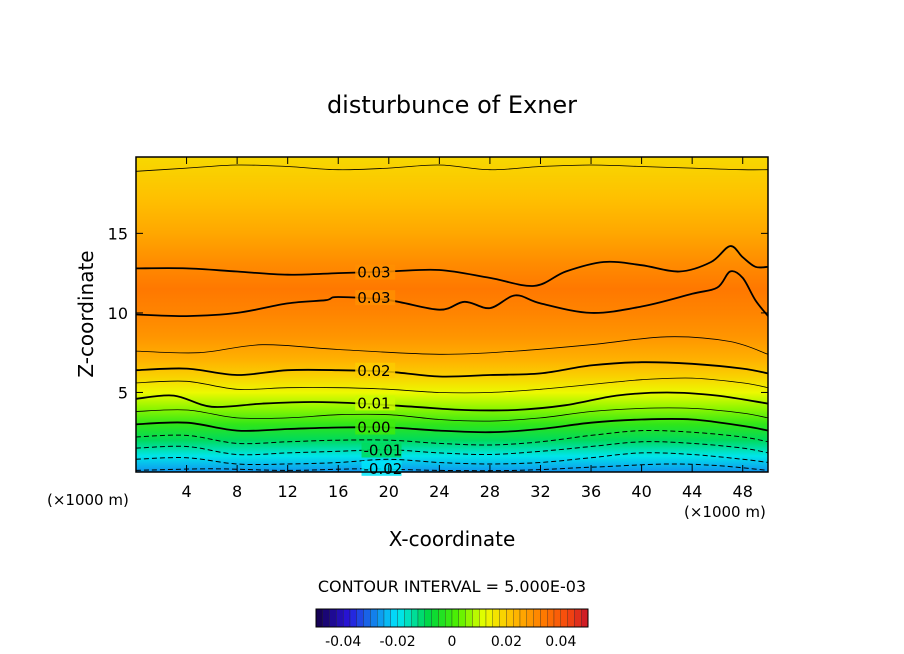 Image resolution: width=904 pixels, height=654 pixels. Describe the element at coordinates (641, 491) in the screenshot. I see `x-tick-label: 40` at that location.